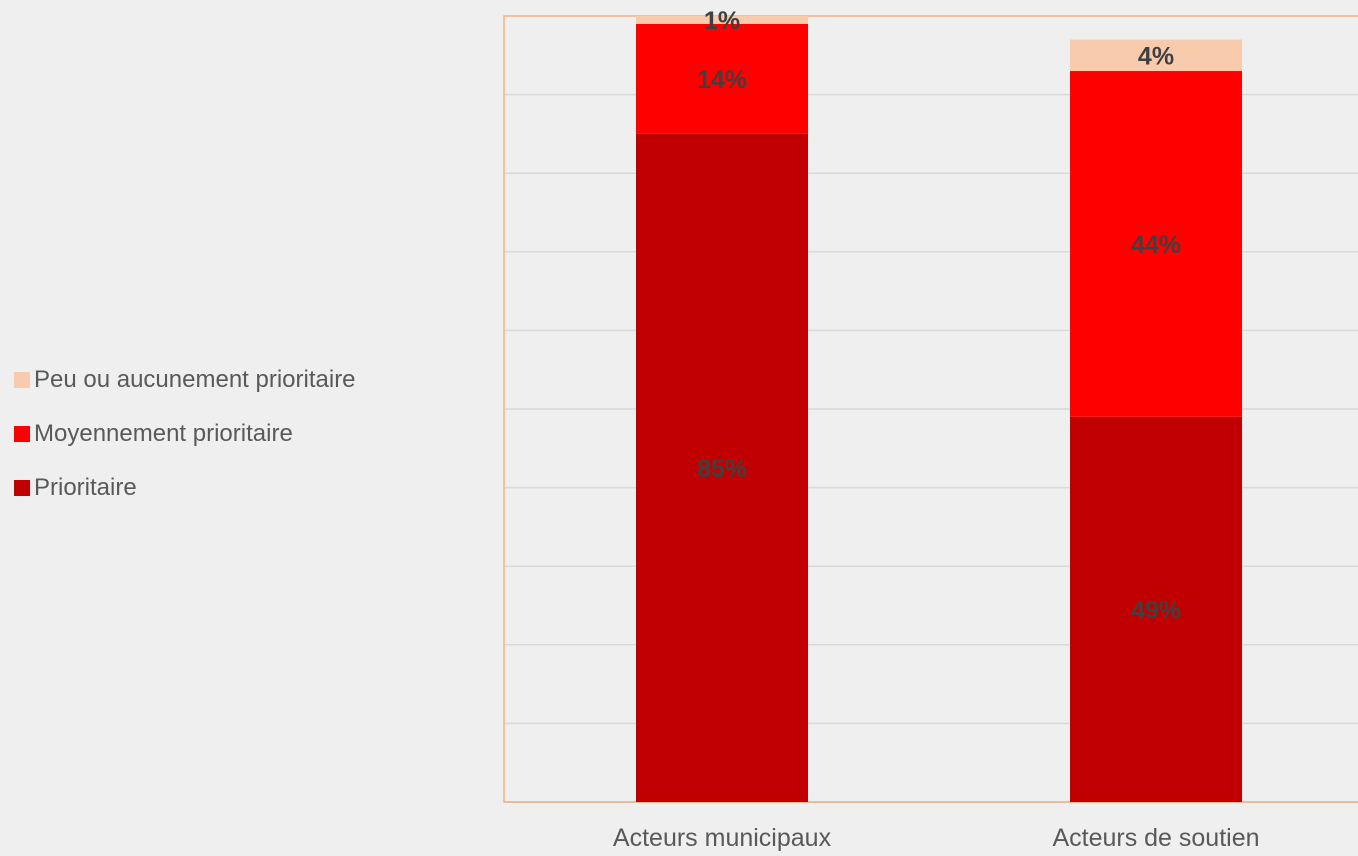 The image size is (1358, 856). I want to click on bar-segment-prioritaire-acteurs-municipaux, so click(722, 467).